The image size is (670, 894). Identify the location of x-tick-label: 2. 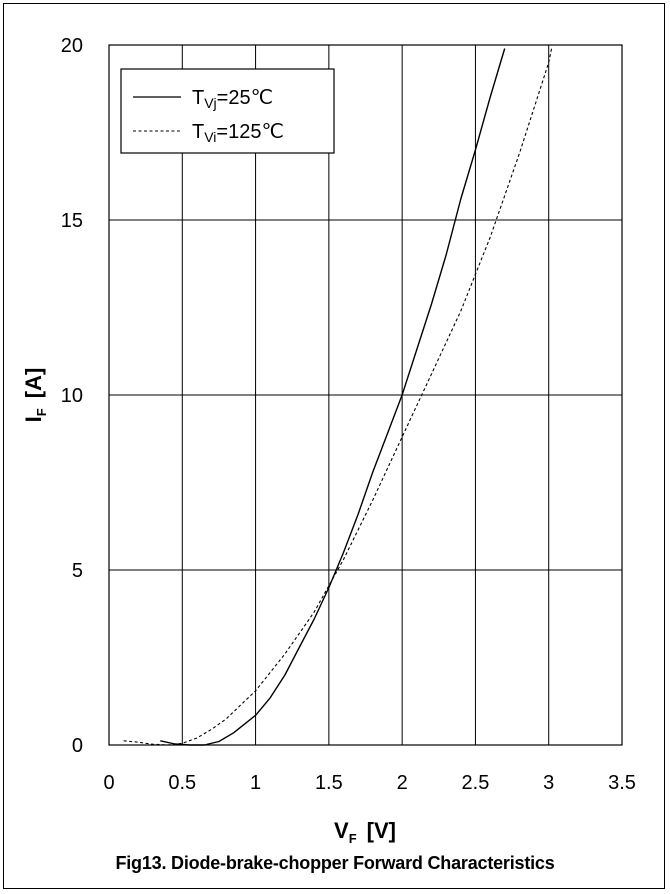
(402, 783).